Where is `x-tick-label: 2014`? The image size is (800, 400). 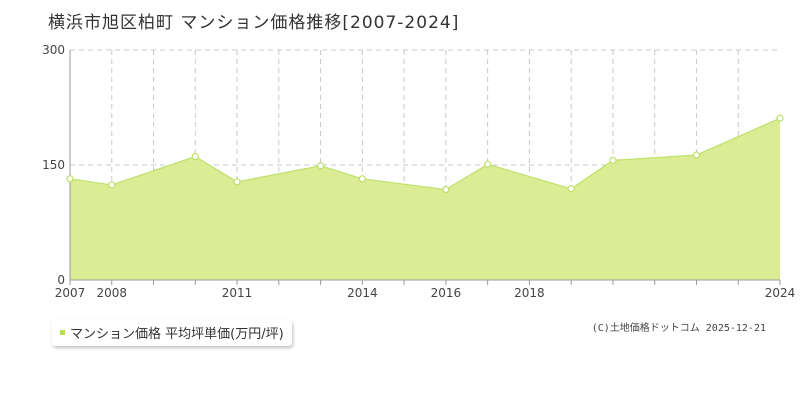 x-tick-label: 2014 is located at coordinates (362, 293).